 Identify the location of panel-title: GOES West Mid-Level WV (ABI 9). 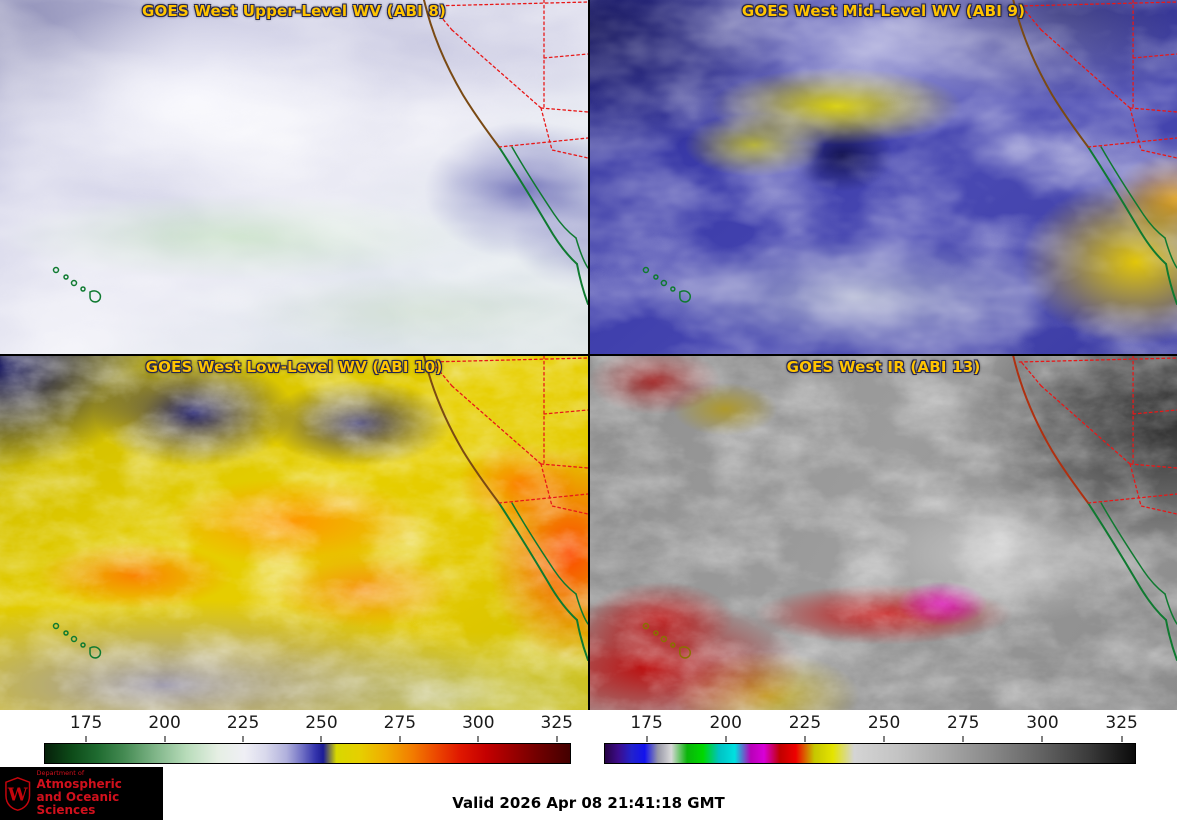
(883, 11).